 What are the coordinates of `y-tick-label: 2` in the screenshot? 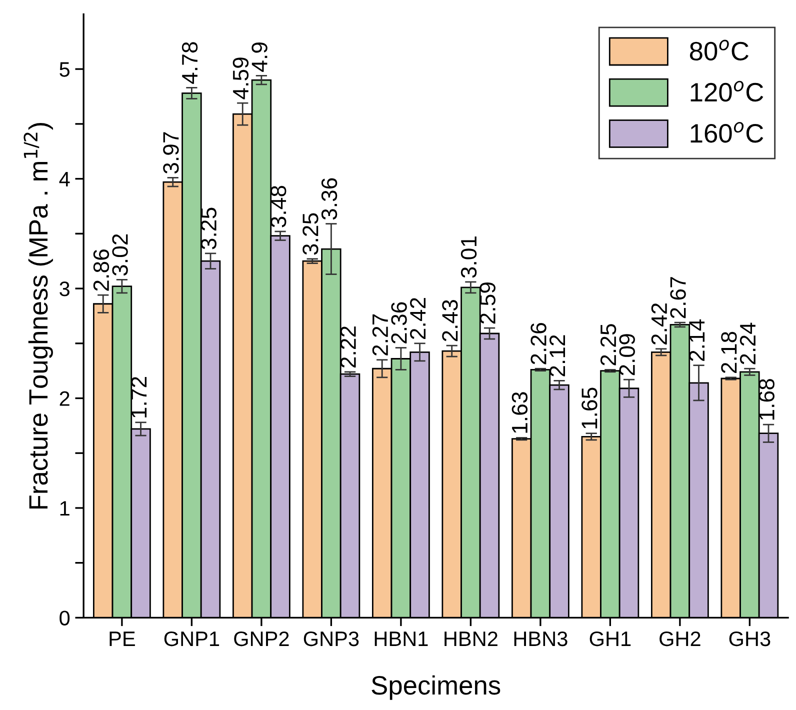 It's located at (65, 398).